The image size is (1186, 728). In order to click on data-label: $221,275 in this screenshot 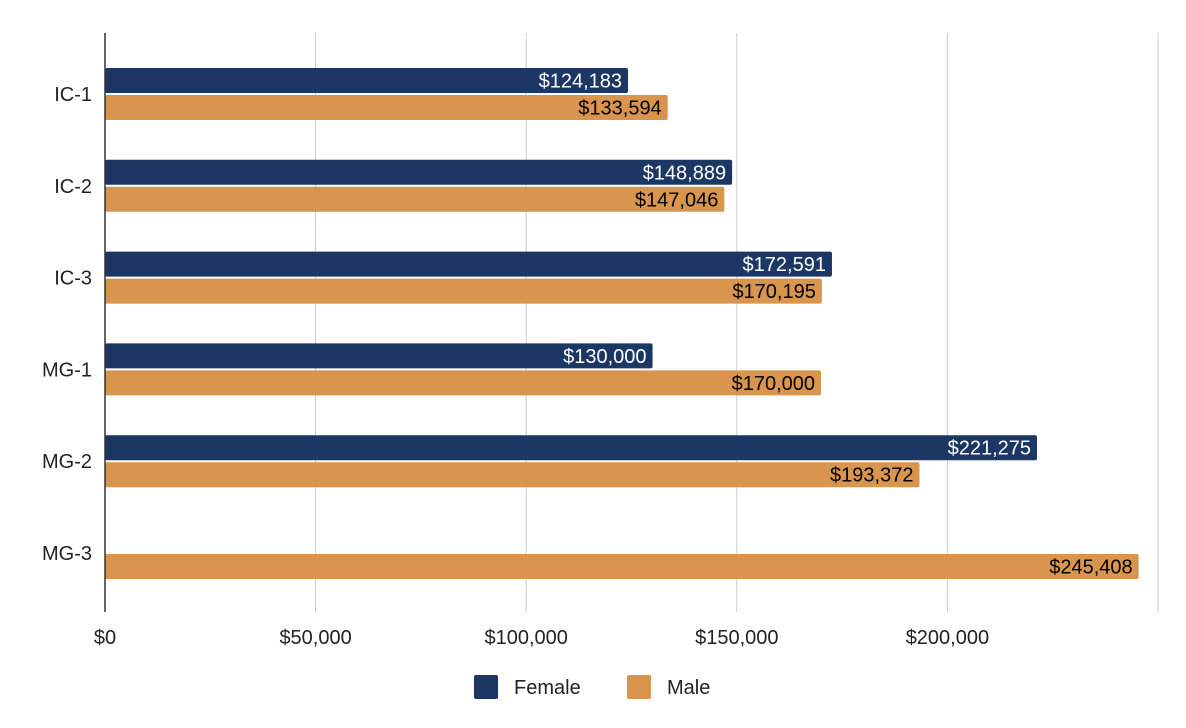, I will do `click(989, 449)`.